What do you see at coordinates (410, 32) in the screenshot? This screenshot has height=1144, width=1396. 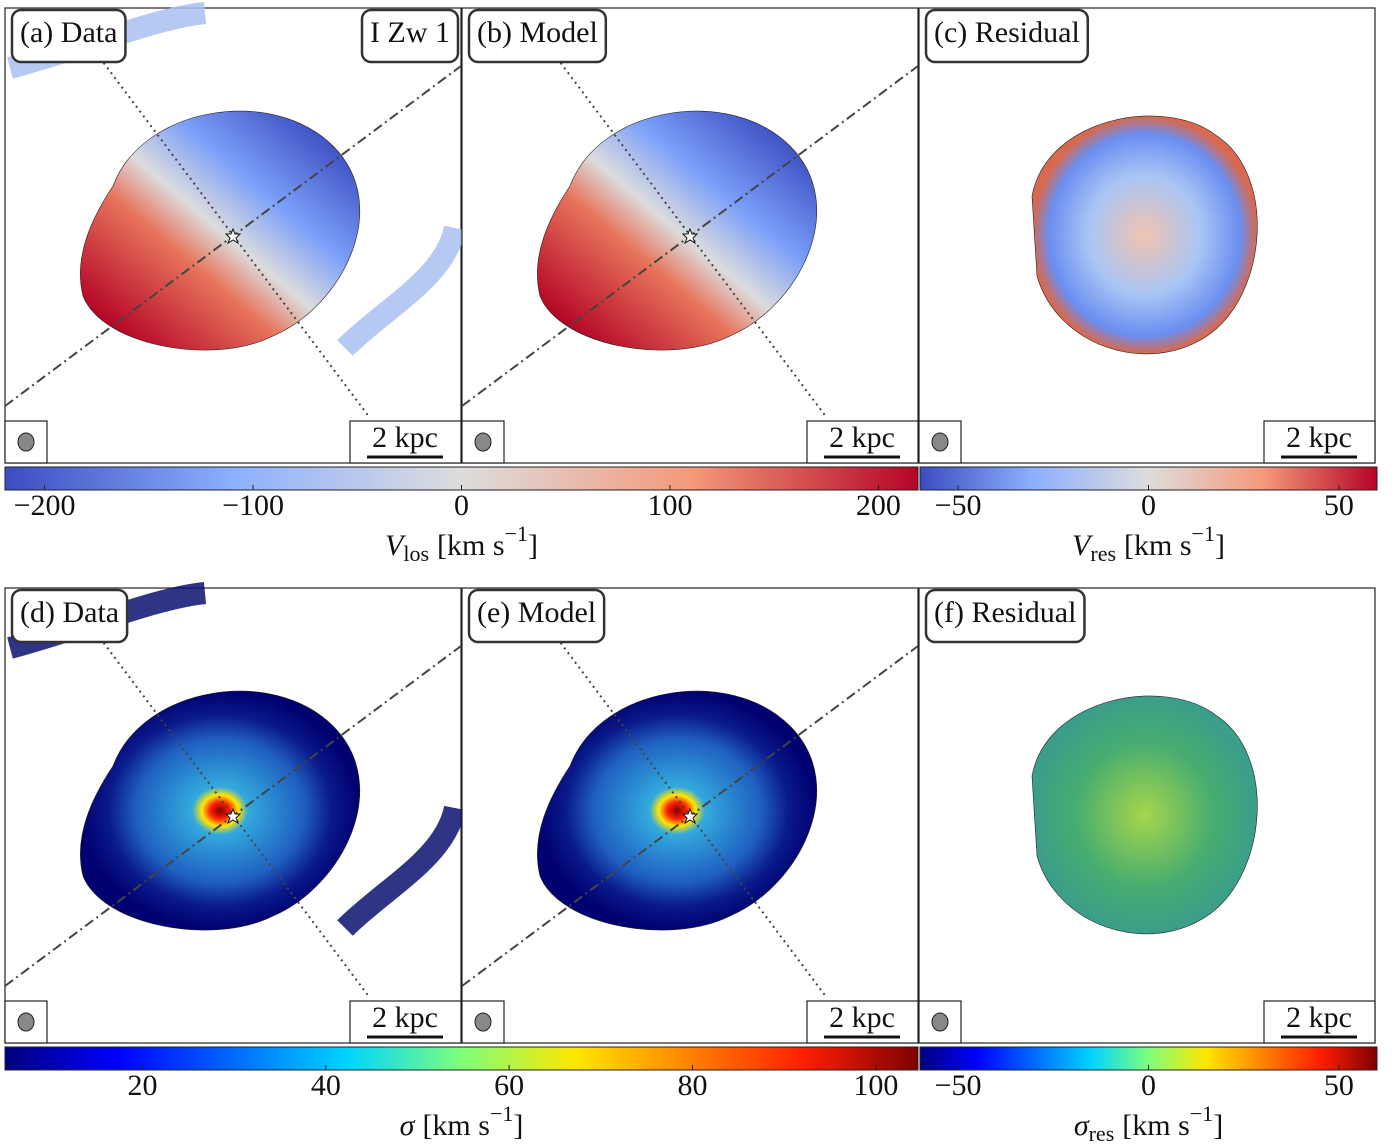 I see `annotation: I Zw 1` at bounding box center [410, 32].